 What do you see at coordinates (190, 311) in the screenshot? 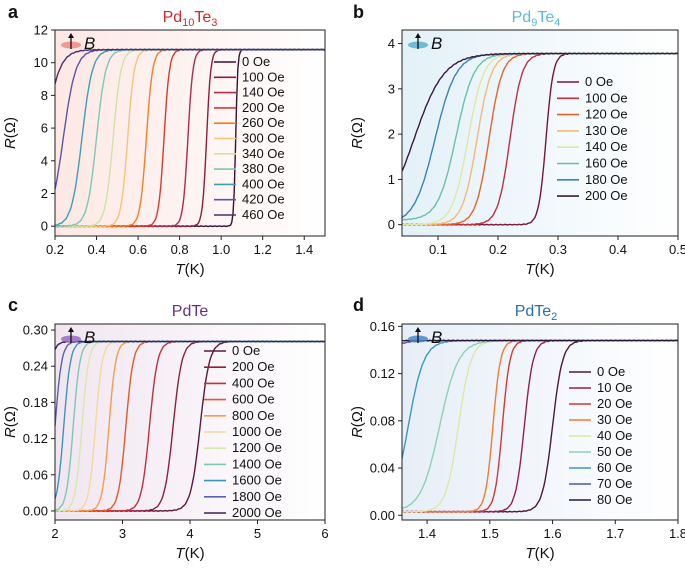
I see `title-part: PdTe` at bounding box center [190, 311].